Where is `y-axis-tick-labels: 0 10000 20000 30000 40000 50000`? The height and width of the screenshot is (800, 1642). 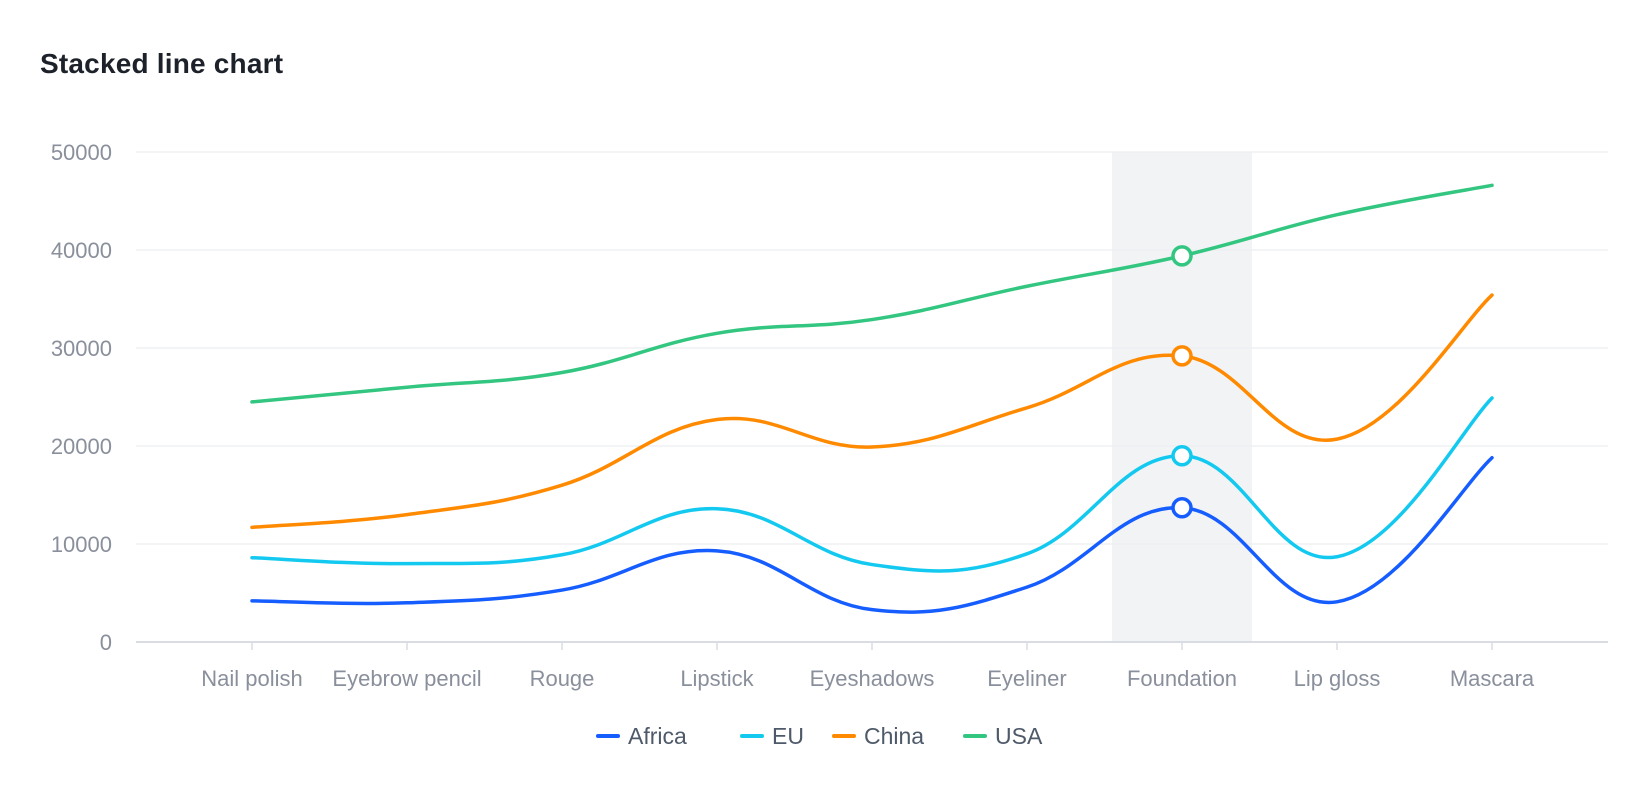 y-axis-tick-labels: 0 10000 20000 30000 40000 50000 is located at coordinates (81, 397).